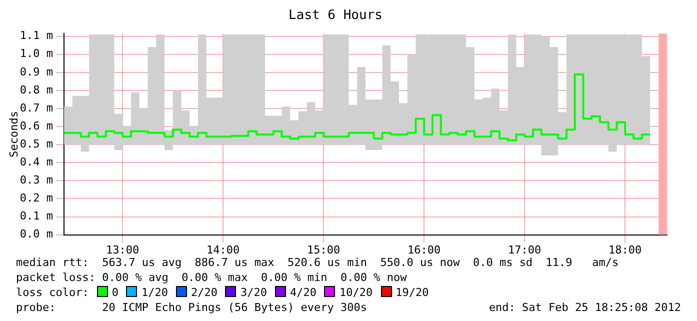 The image size is (697, 321). I want to click on y-tick-label: 0.3 m, so click(37, 180).